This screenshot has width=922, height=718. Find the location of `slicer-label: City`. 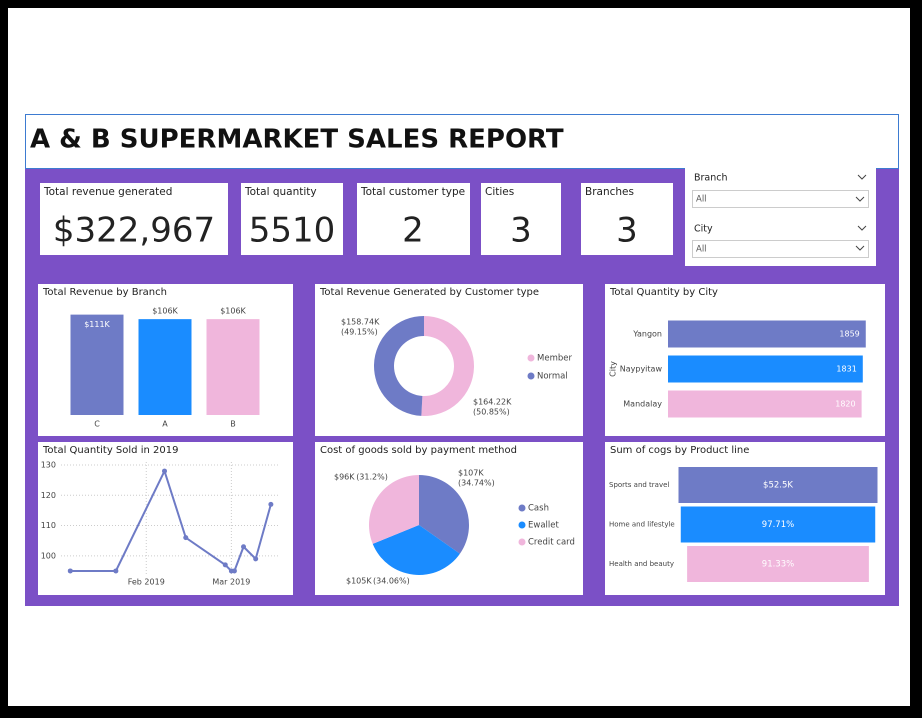

slicer-label: City is located at coordinates (703, 229).